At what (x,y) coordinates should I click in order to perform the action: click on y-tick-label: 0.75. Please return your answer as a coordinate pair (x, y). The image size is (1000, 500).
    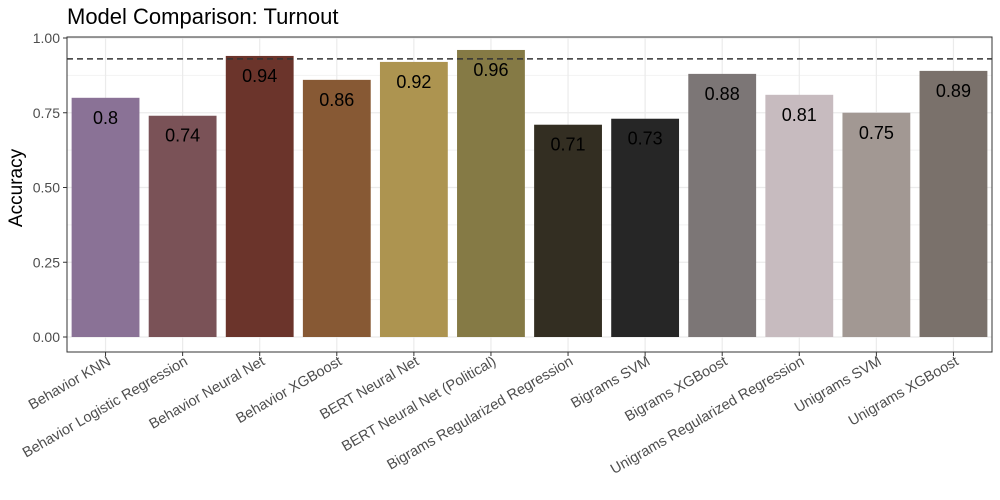
    Looking at the image, I should click on (46, 113).